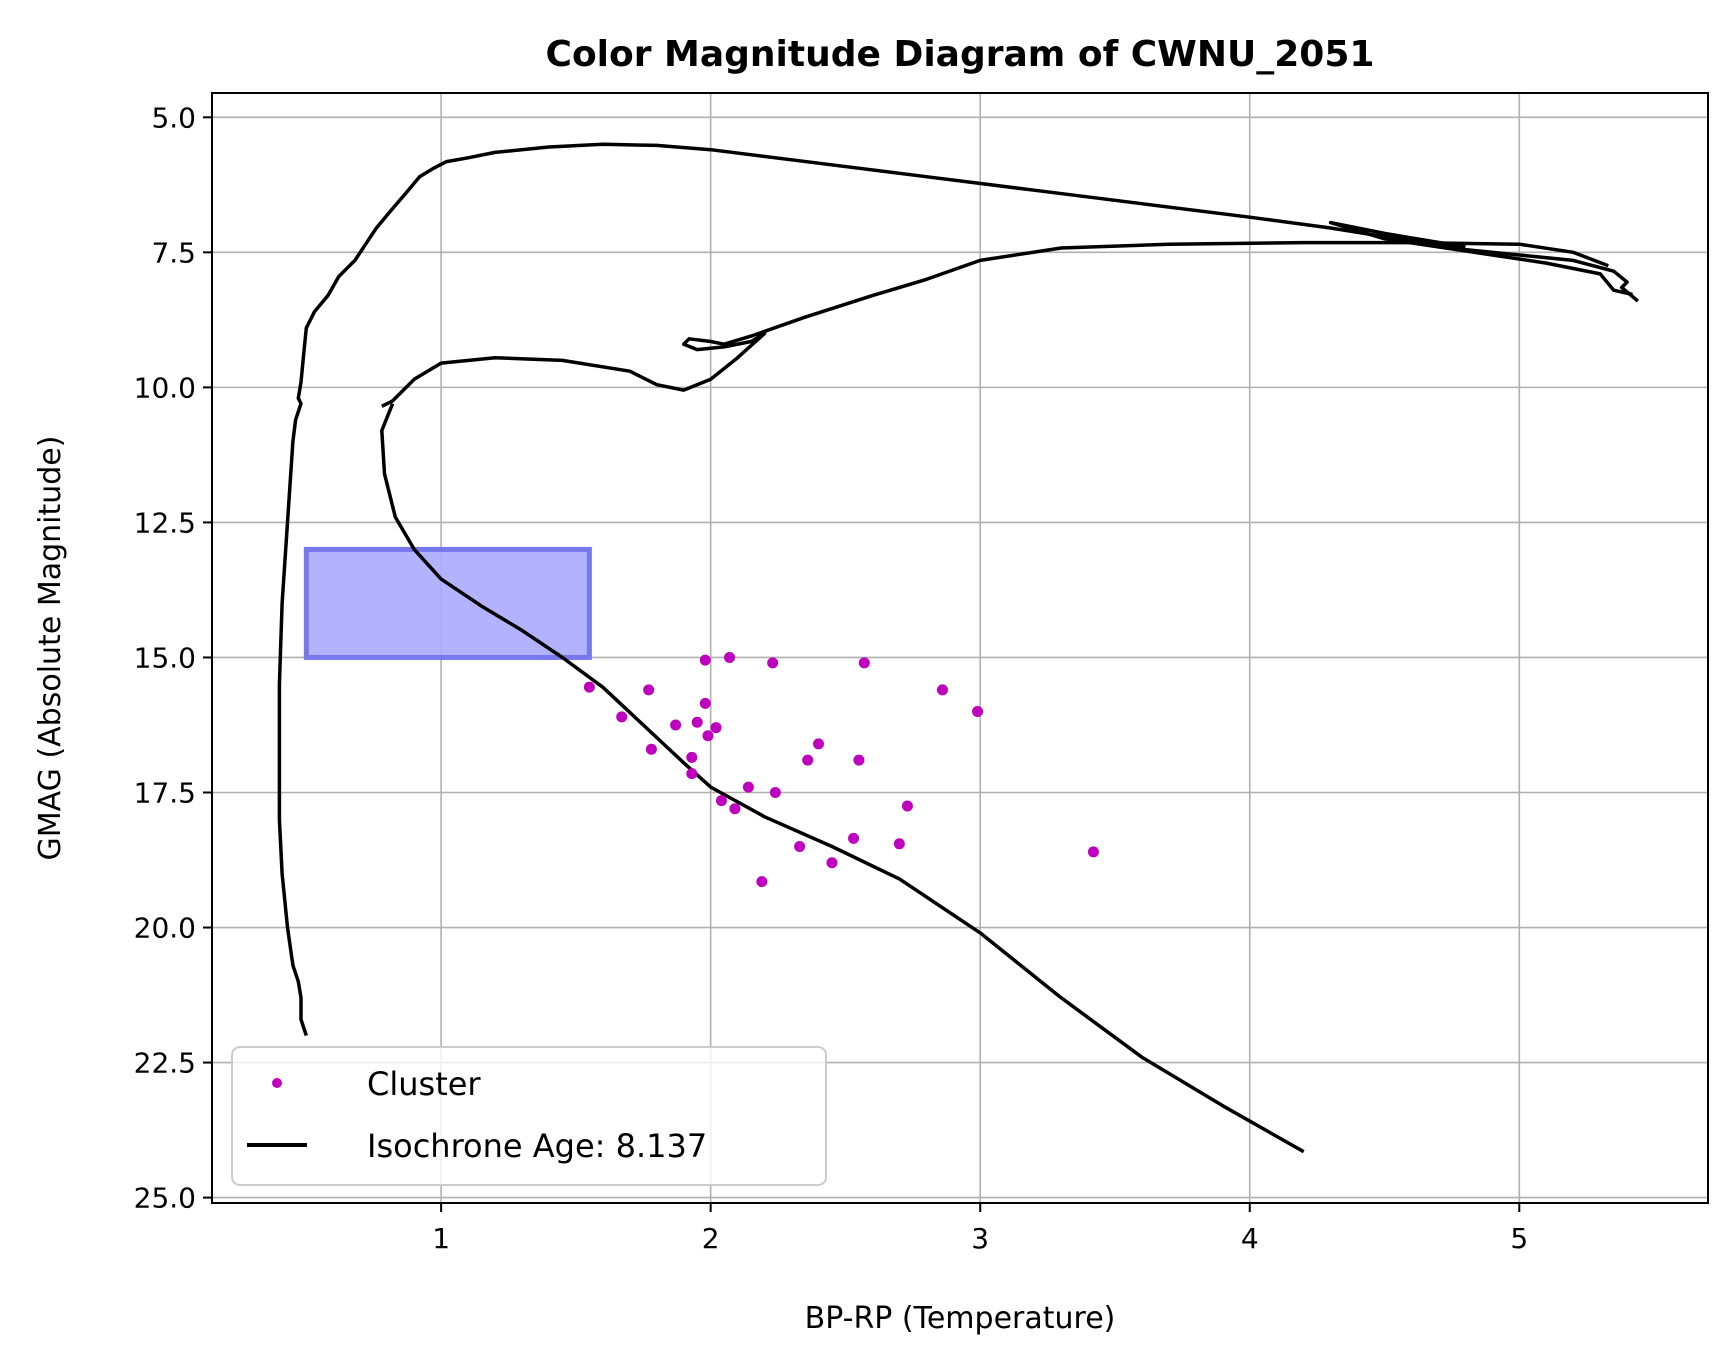 The image size is (1728, 1361). I want to click on y-tick-label: 5.0, so click(173, 117).